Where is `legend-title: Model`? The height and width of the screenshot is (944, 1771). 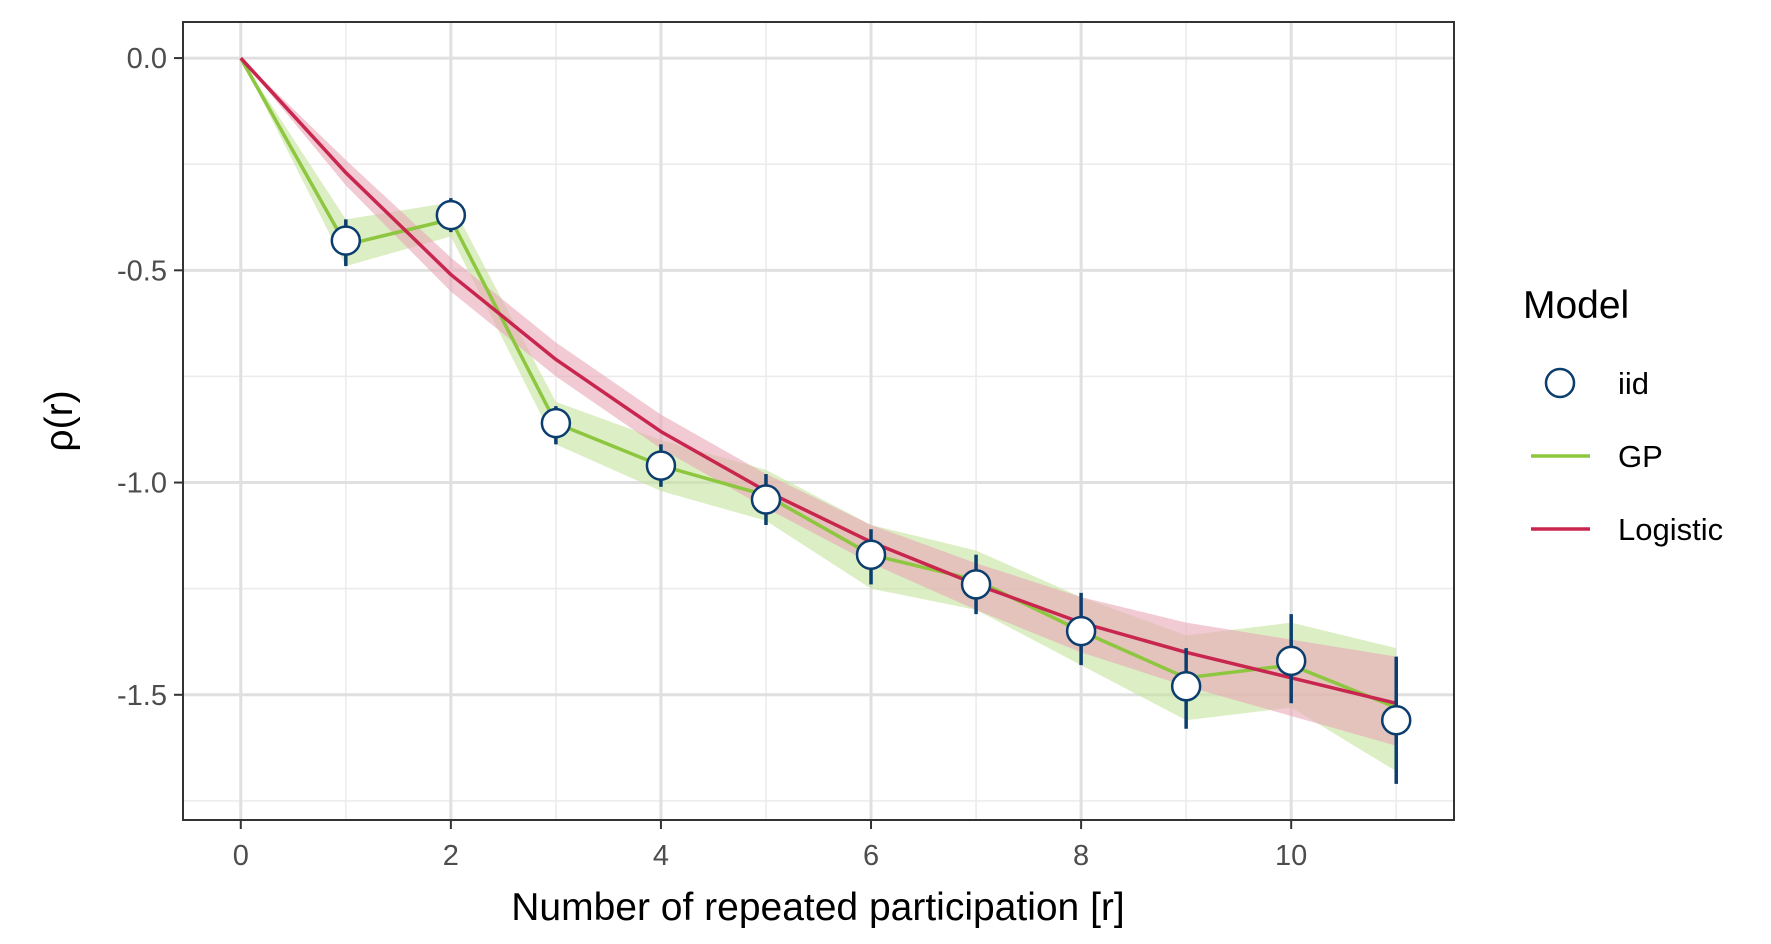
legend-title: Model is located at coordinates (1576, 305).